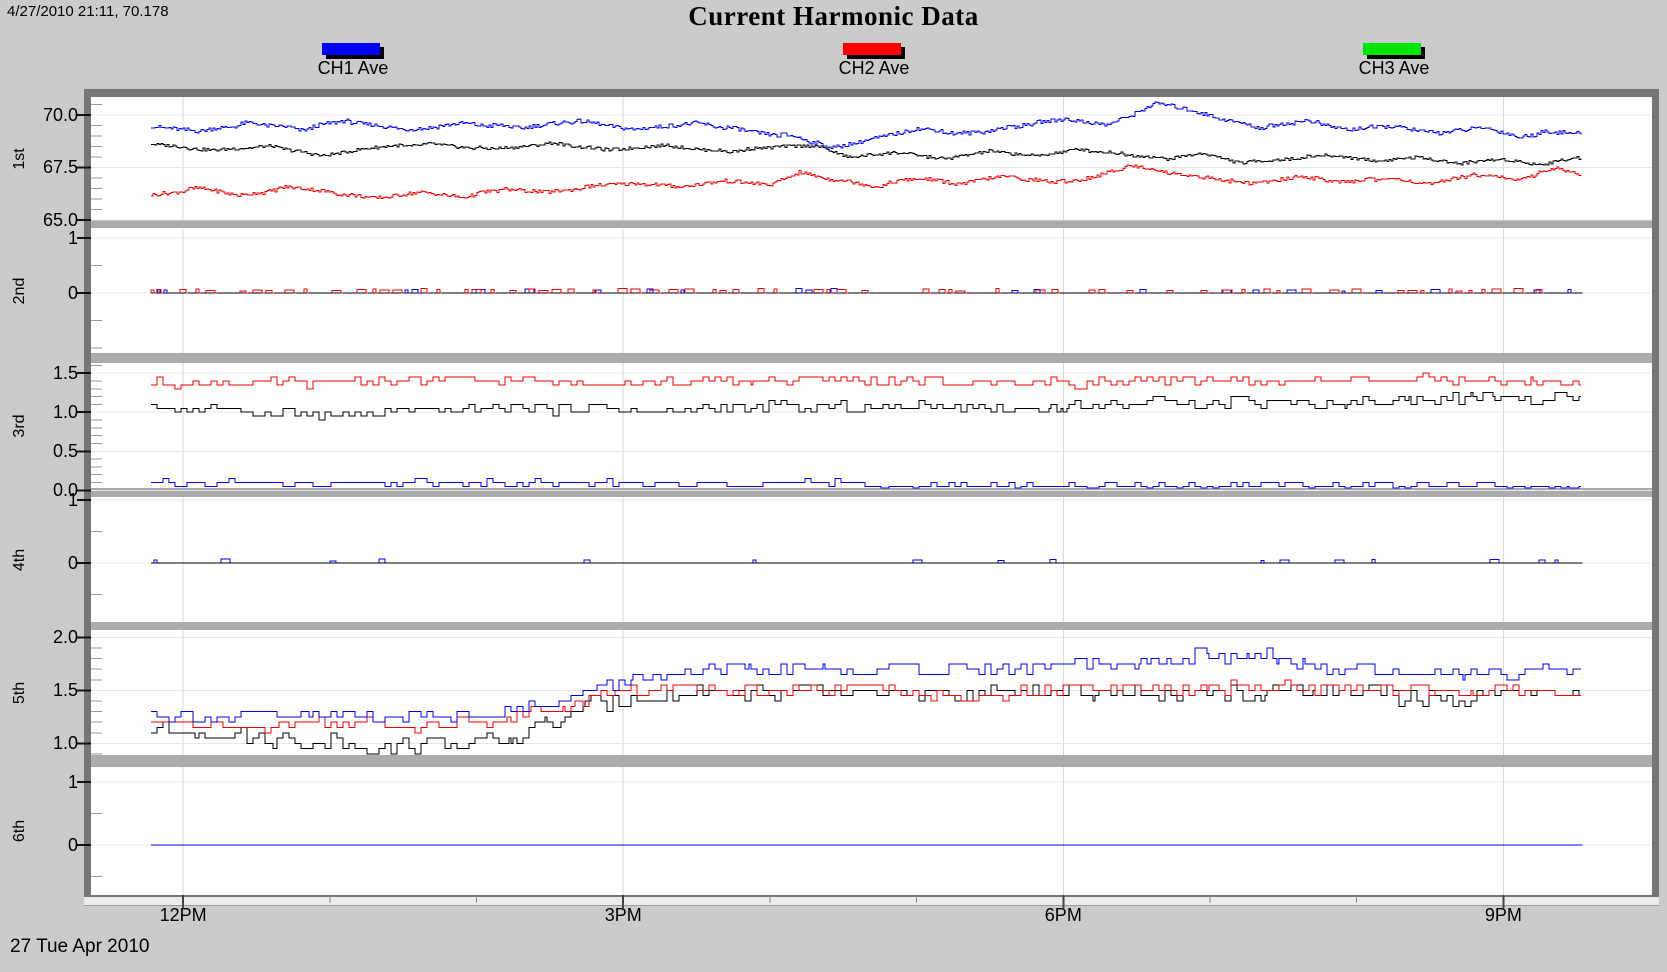 The width and height of the screenshot is (1667, 972). I want to click on legend-swatch-ch2, so click(872, 49).